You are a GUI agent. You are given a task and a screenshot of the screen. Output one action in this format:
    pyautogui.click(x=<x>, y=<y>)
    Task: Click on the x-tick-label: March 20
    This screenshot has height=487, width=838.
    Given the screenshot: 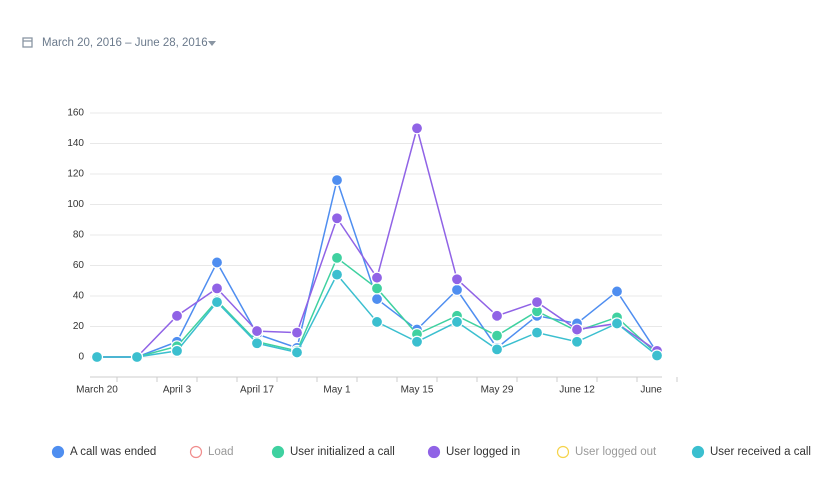 What is the action you would take?
    pyautogui.click(x=97, y=390)
    